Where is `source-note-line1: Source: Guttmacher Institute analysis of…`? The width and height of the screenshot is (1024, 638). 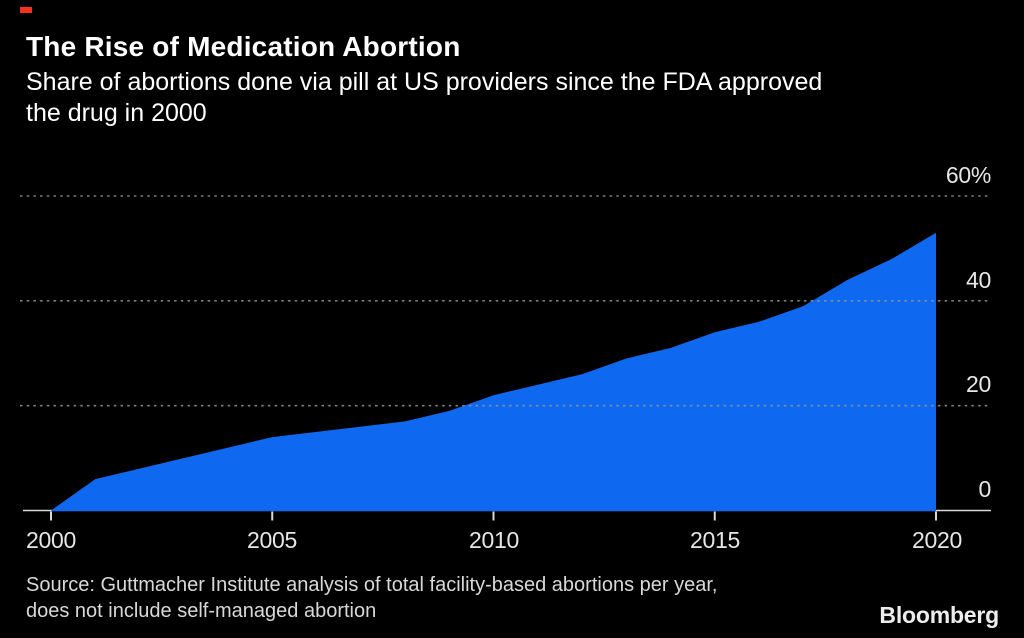 source-note-line1: Source: Guttmacher Institute analysis of… is located at coordinates (372, 585).